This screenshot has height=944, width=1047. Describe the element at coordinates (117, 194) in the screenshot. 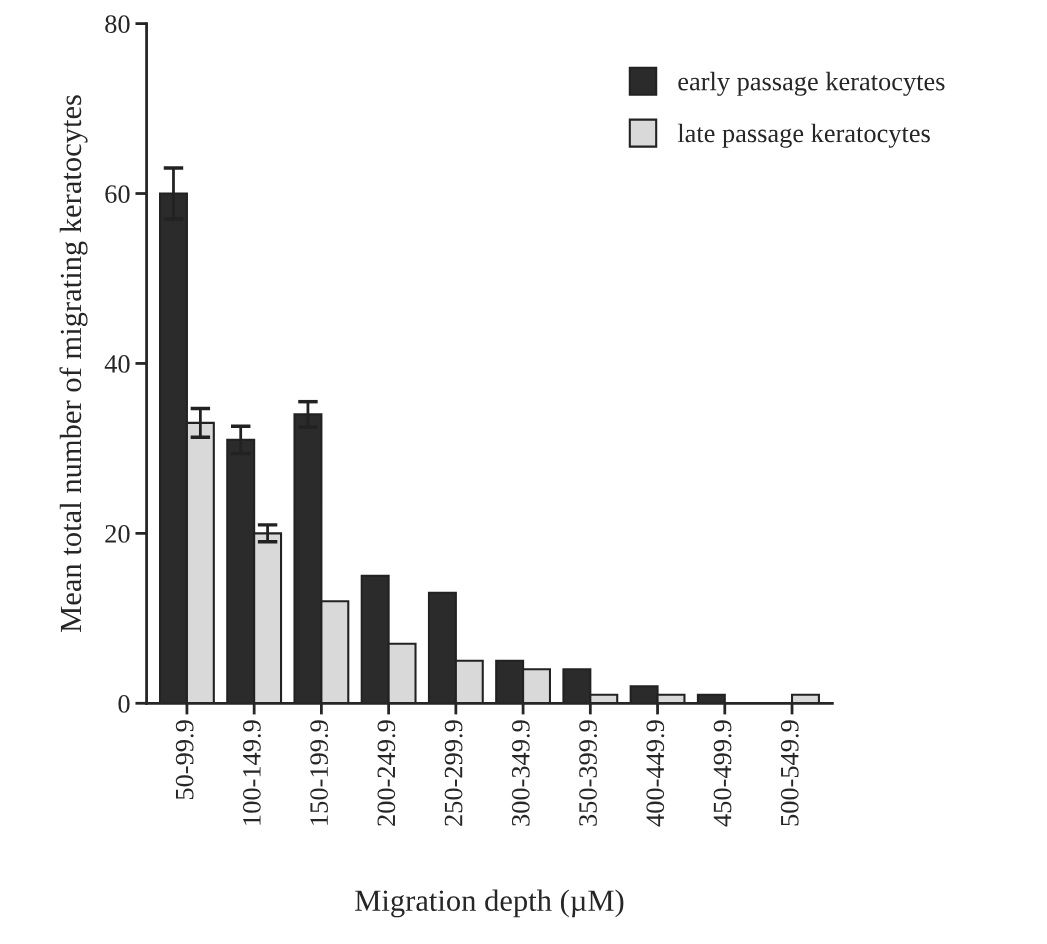

I see `y-tick-label: 60` at that location.